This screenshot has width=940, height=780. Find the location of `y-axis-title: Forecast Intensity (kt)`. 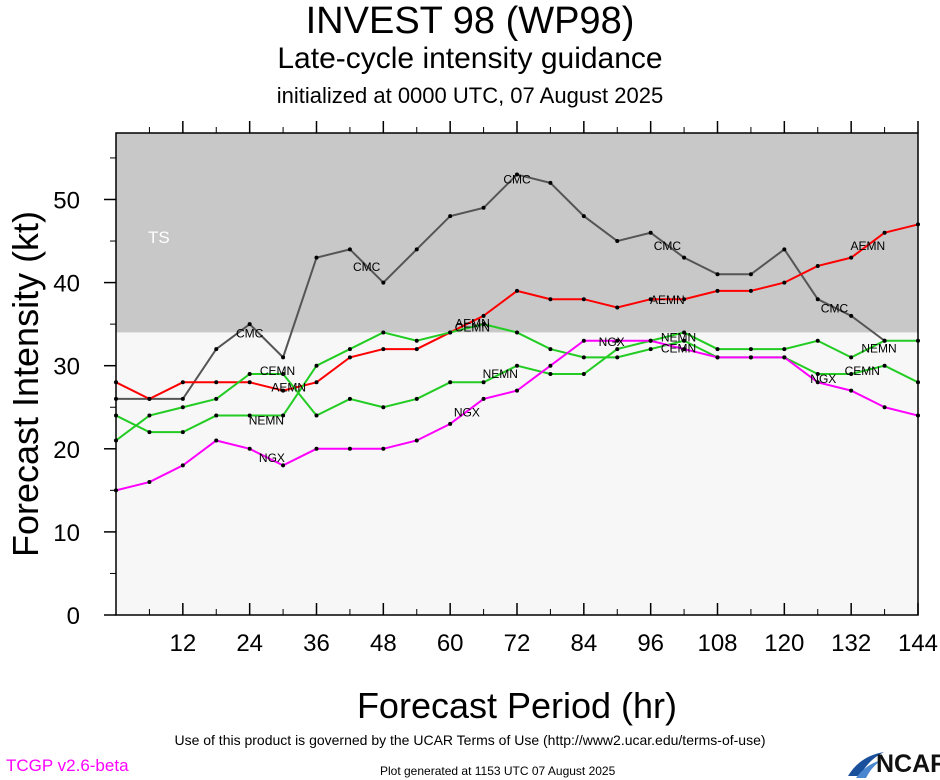

y-axis-title: Forecast Intensity (kt) is located at coordinates (25, 384).